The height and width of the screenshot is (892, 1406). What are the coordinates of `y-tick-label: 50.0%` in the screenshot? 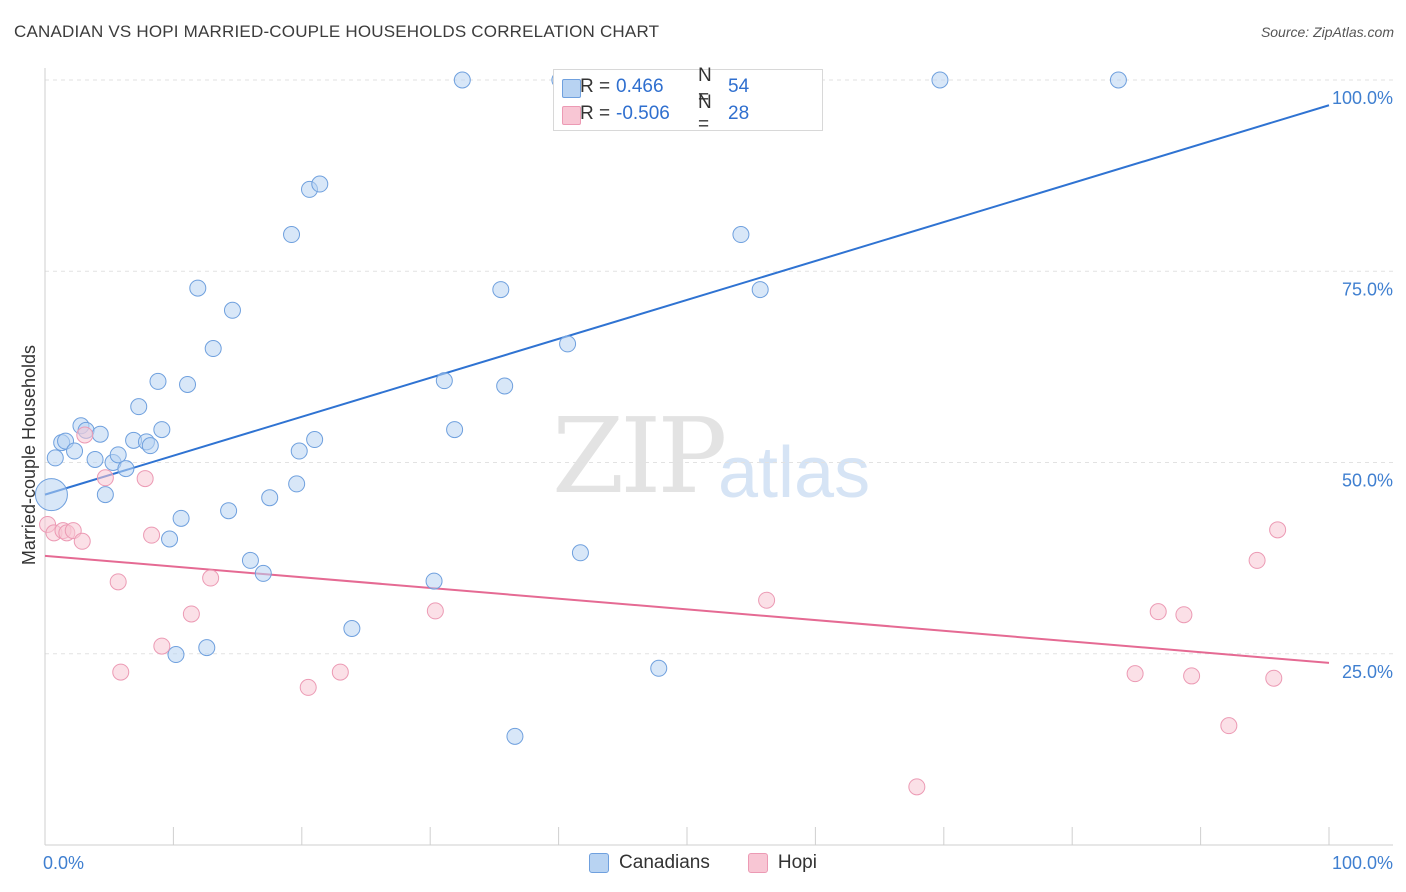 It's located at (1367, 481).